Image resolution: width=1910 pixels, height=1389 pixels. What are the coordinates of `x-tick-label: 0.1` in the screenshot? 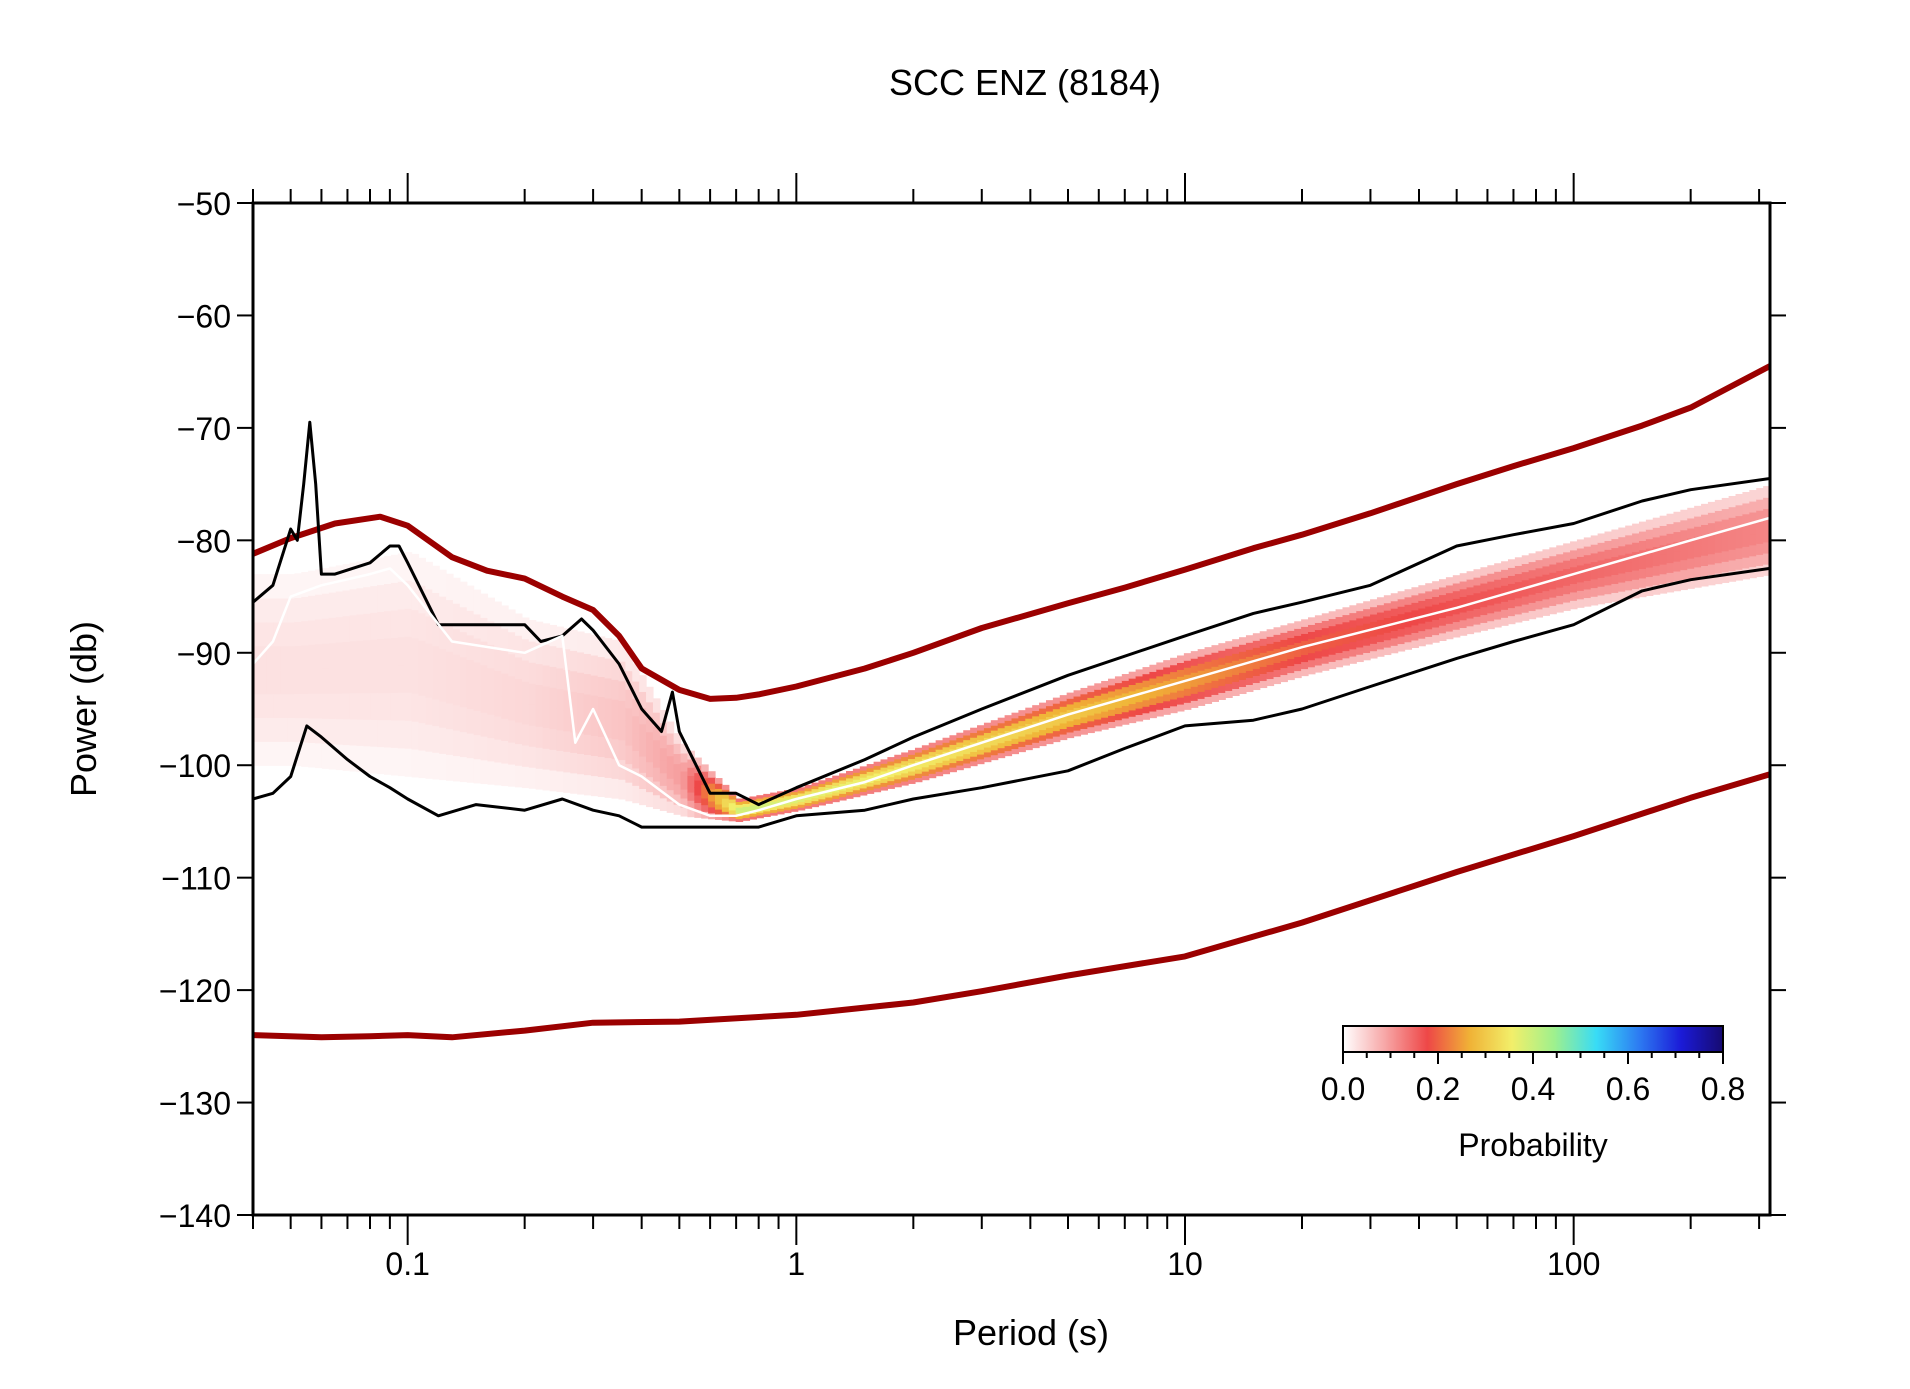 It's located at (407, 1264).